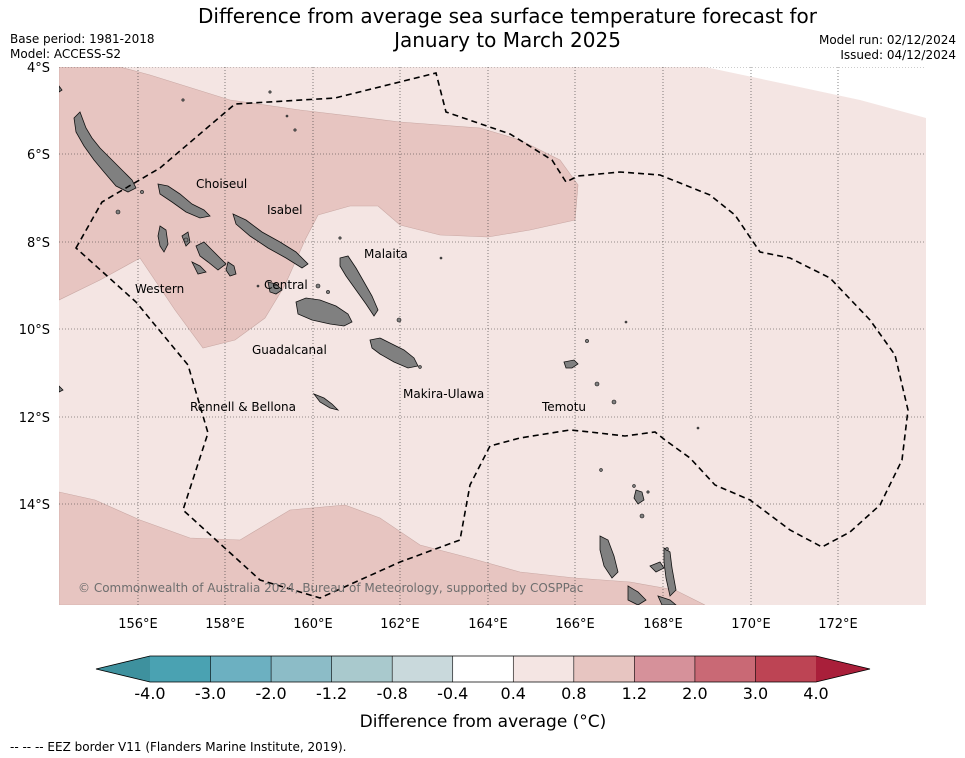 The width and height of the screenshot is (965, 758). Describe the element at coordinates (210, 693) in the screenshot. I see `colorbar-tick-label: -3.0` at that location.